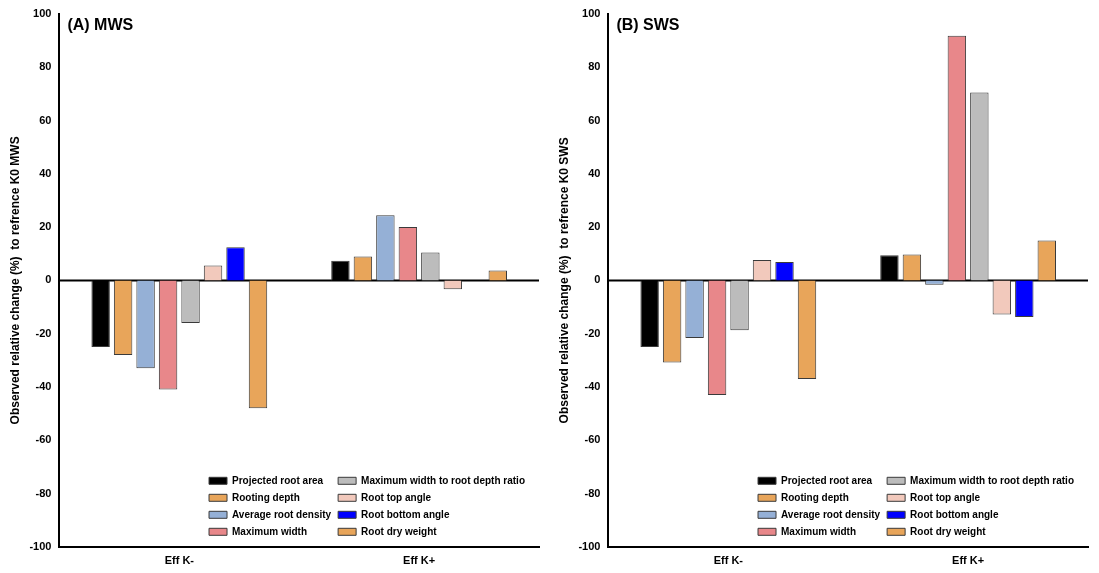 The width and height of the screenshot is (1099, 573). I want to click on y-axis-title: Observed relative change (%) to refrence K0 SWS, so click(563, 280).